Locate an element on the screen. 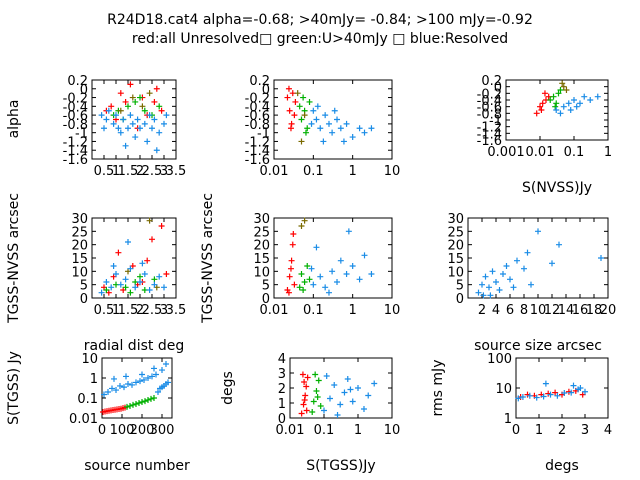  x-tick-label: 300 is located at coordinates (162, 430).